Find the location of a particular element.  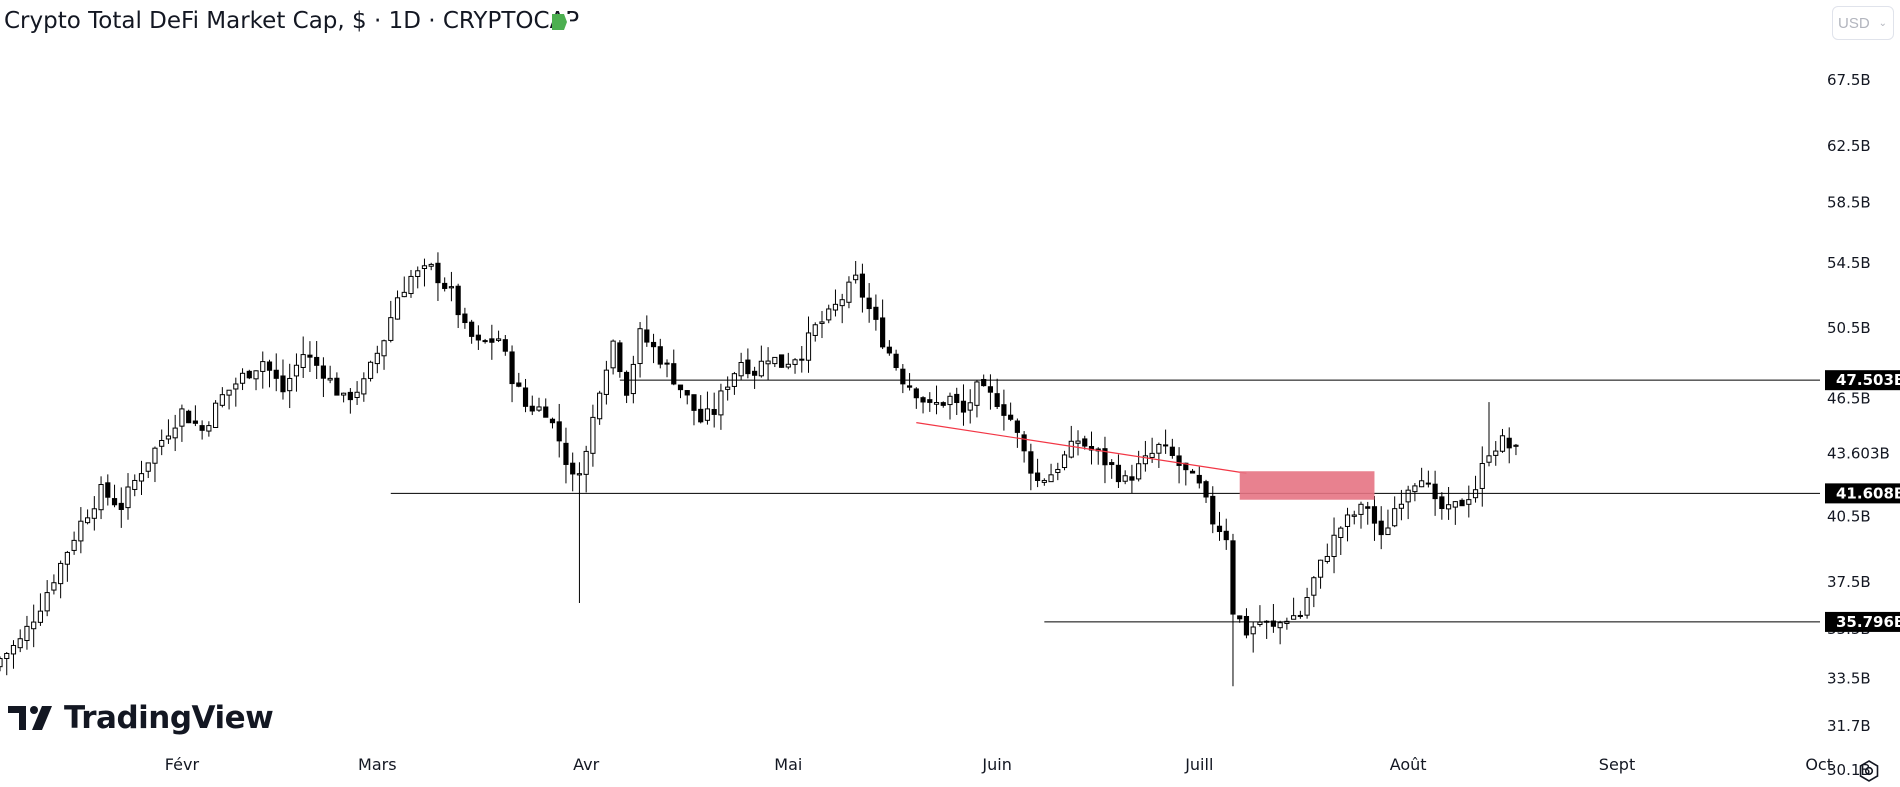

currency-select: USD ⌄ is located at coordinates (1863, 23).